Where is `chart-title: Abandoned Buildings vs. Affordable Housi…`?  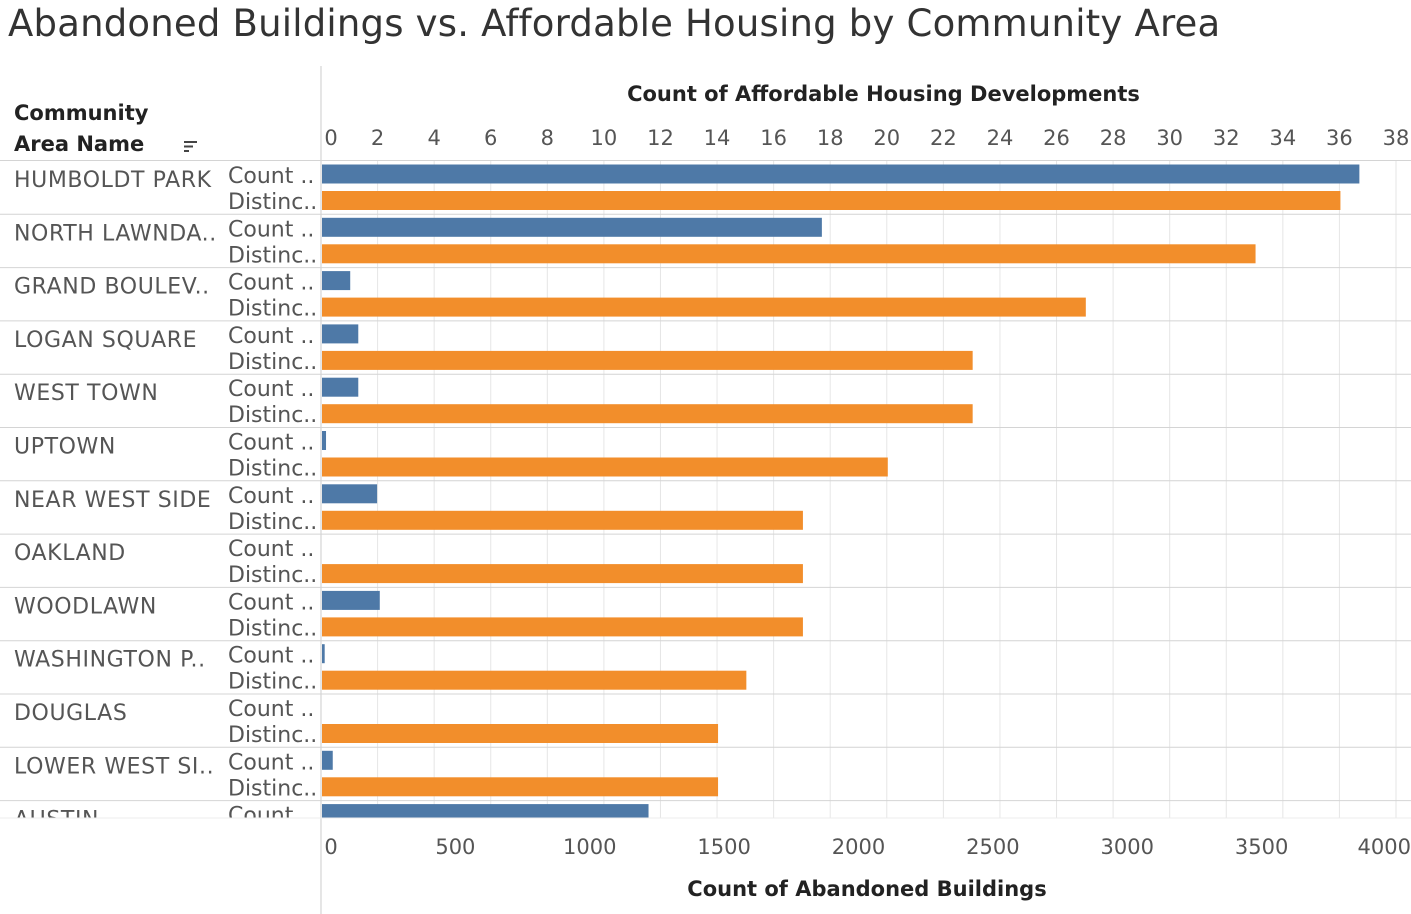 chart-title: Abandoned Buildings vs. Affordable Housi… is located at coordinates (614, 23).